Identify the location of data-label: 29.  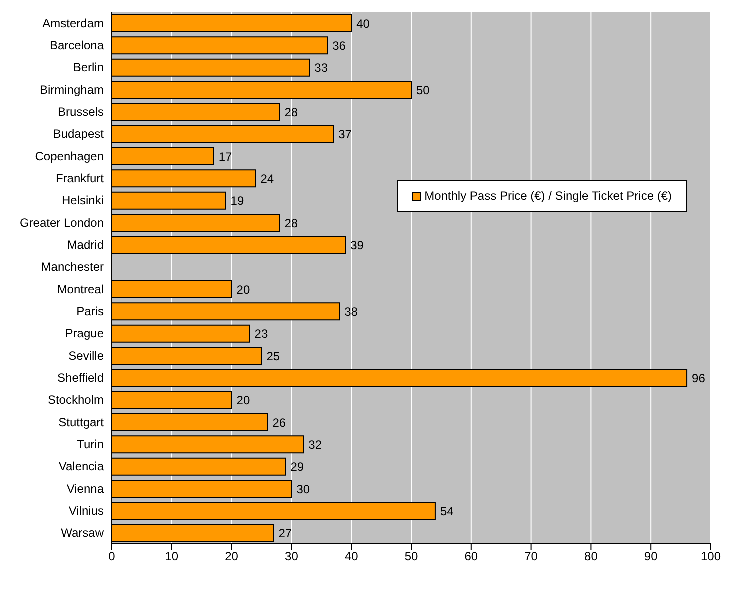
(297, 467).